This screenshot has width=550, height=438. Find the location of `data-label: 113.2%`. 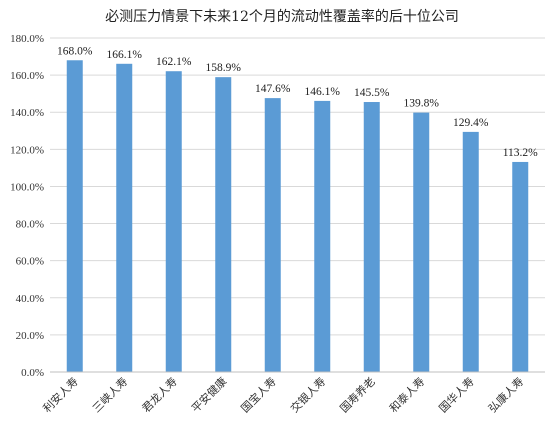

data-label: 113.2% is located at coordinates (520, 153).